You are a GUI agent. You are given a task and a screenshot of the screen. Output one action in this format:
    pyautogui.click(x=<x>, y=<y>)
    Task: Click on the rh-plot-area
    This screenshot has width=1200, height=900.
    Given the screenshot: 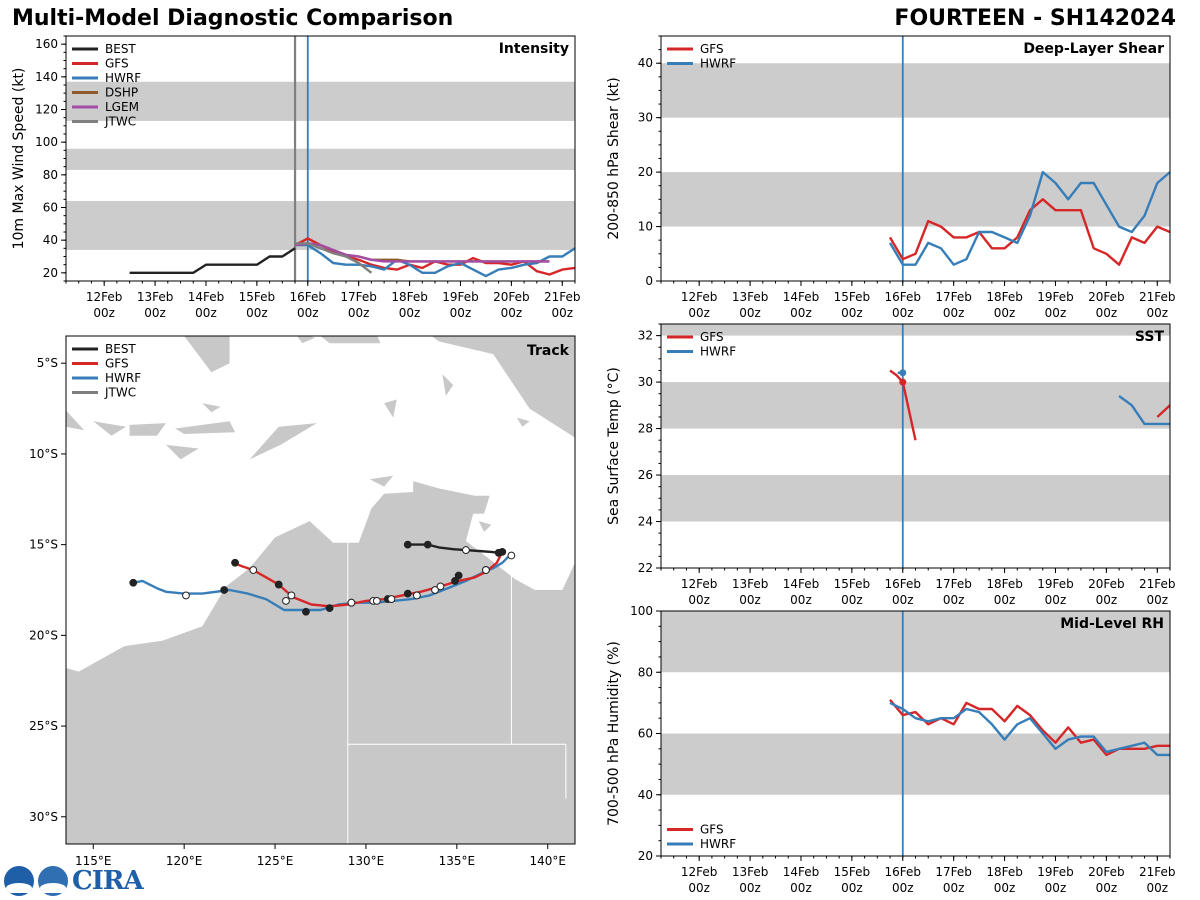 What is the action you would take?
    pyautogui.click(x=915, y=733)
    